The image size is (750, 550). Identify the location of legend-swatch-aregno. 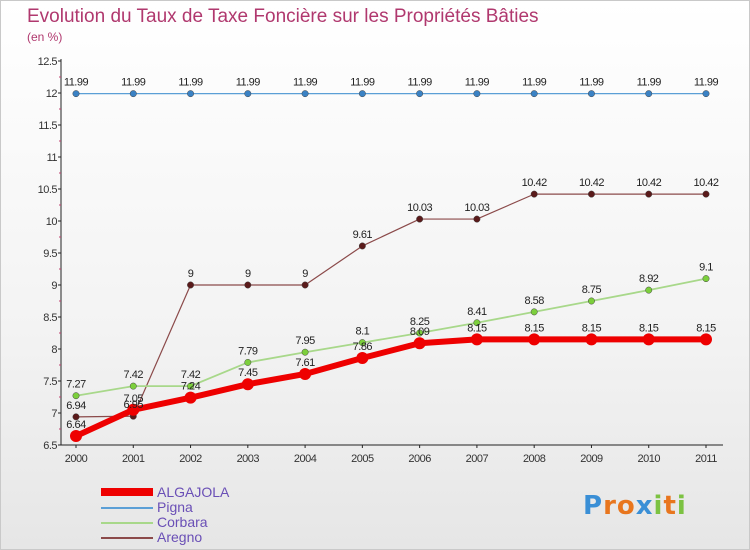
(127, 538).